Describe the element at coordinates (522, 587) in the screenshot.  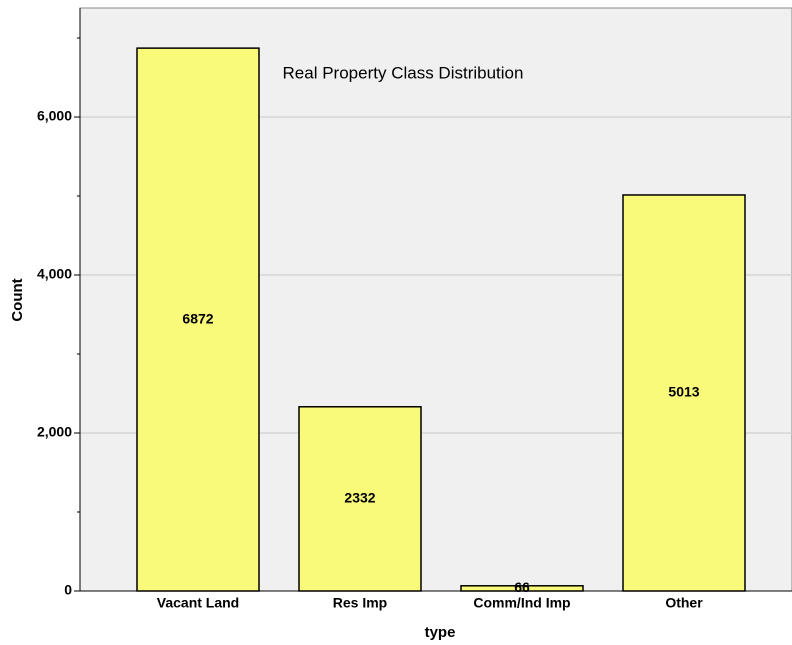
I see `value-label: 66` at that location.